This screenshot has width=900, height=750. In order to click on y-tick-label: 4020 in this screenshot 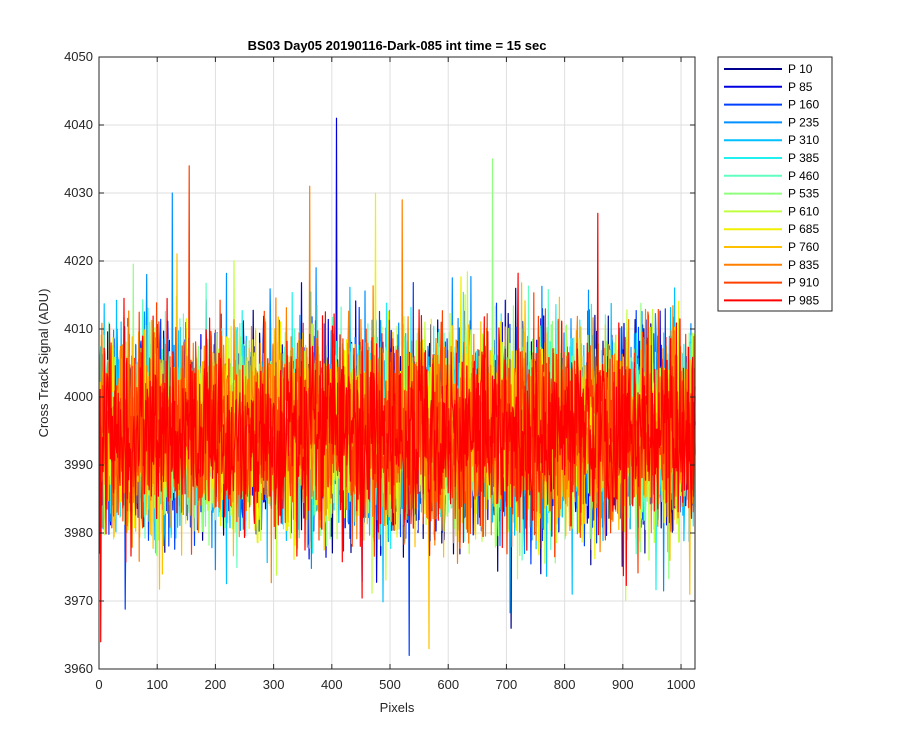, I will do `click(78, 260)`.